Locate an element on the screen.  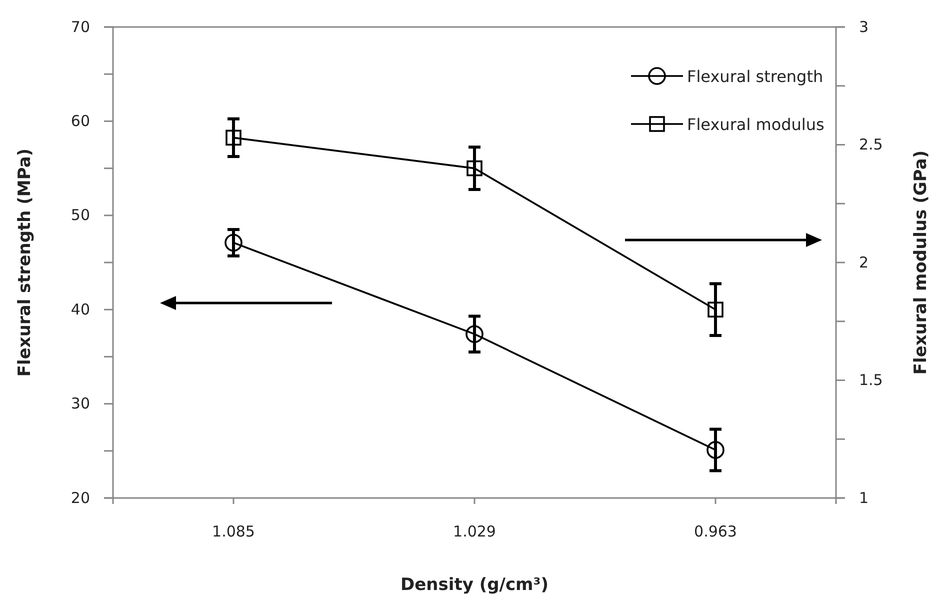
y-tick-label: 60 is located at coordinates (80, 121).